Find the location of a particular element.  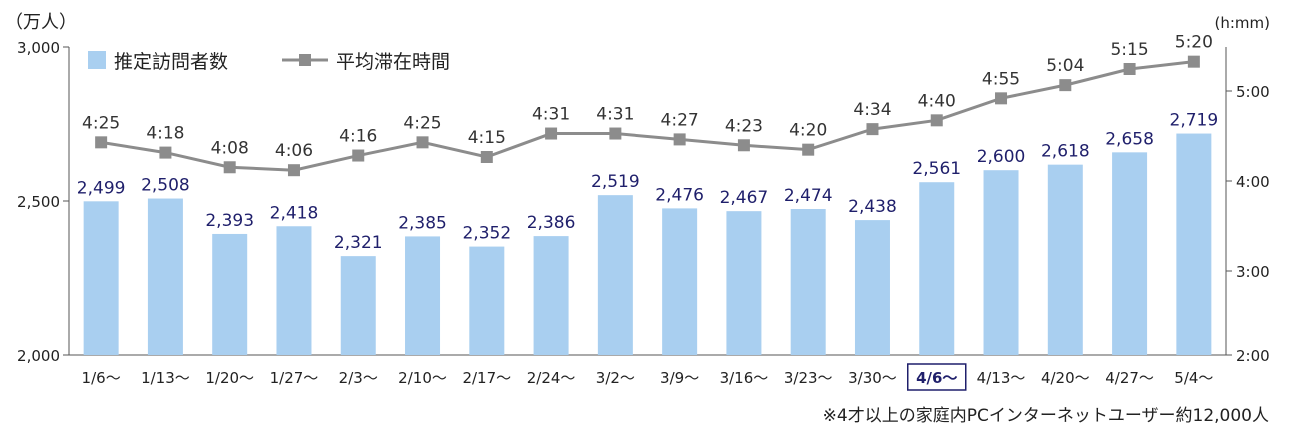

bar-value-label: 2,561 is located at coordinates (936, 169).